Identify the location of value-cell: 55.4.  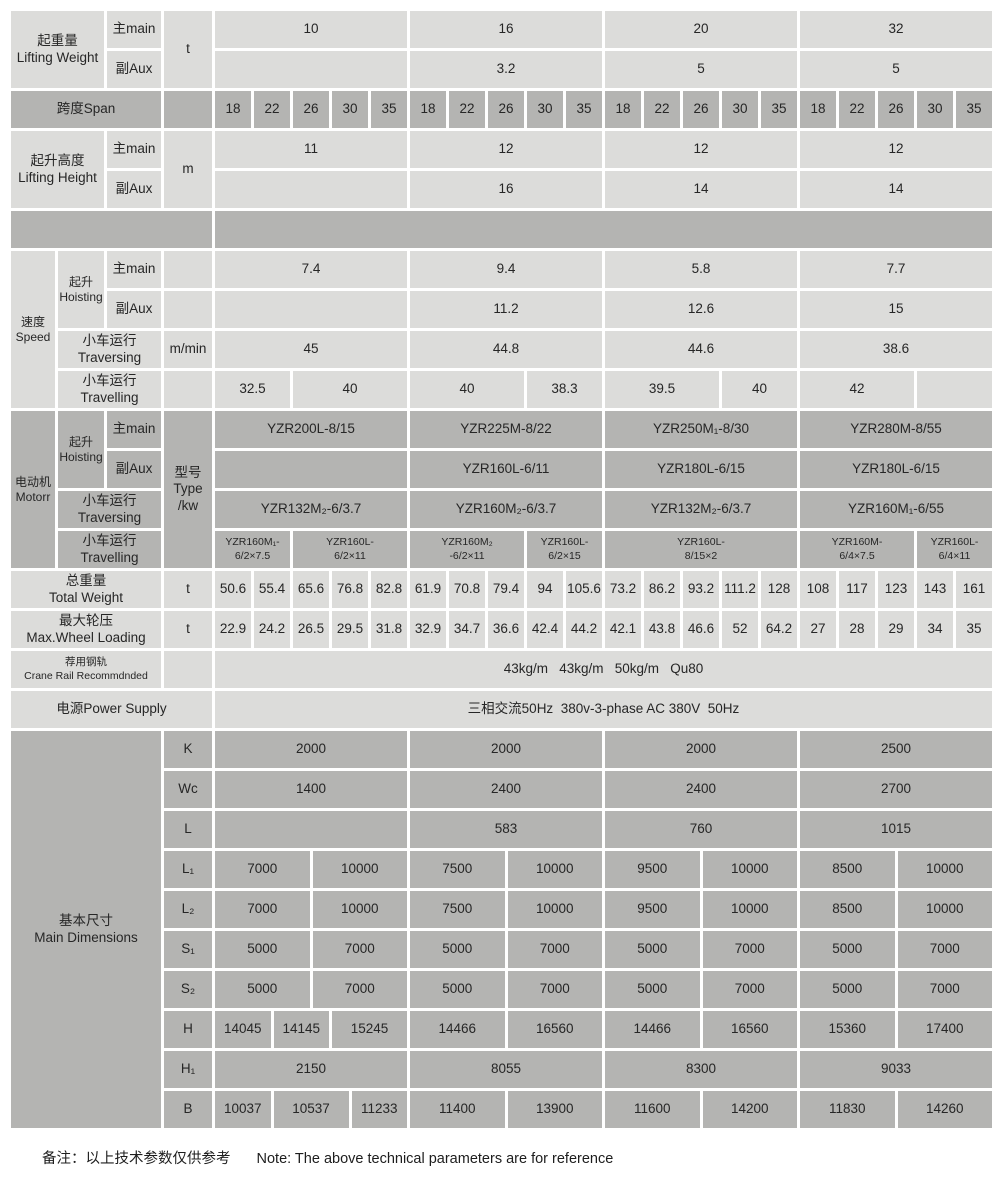
(272, 589).